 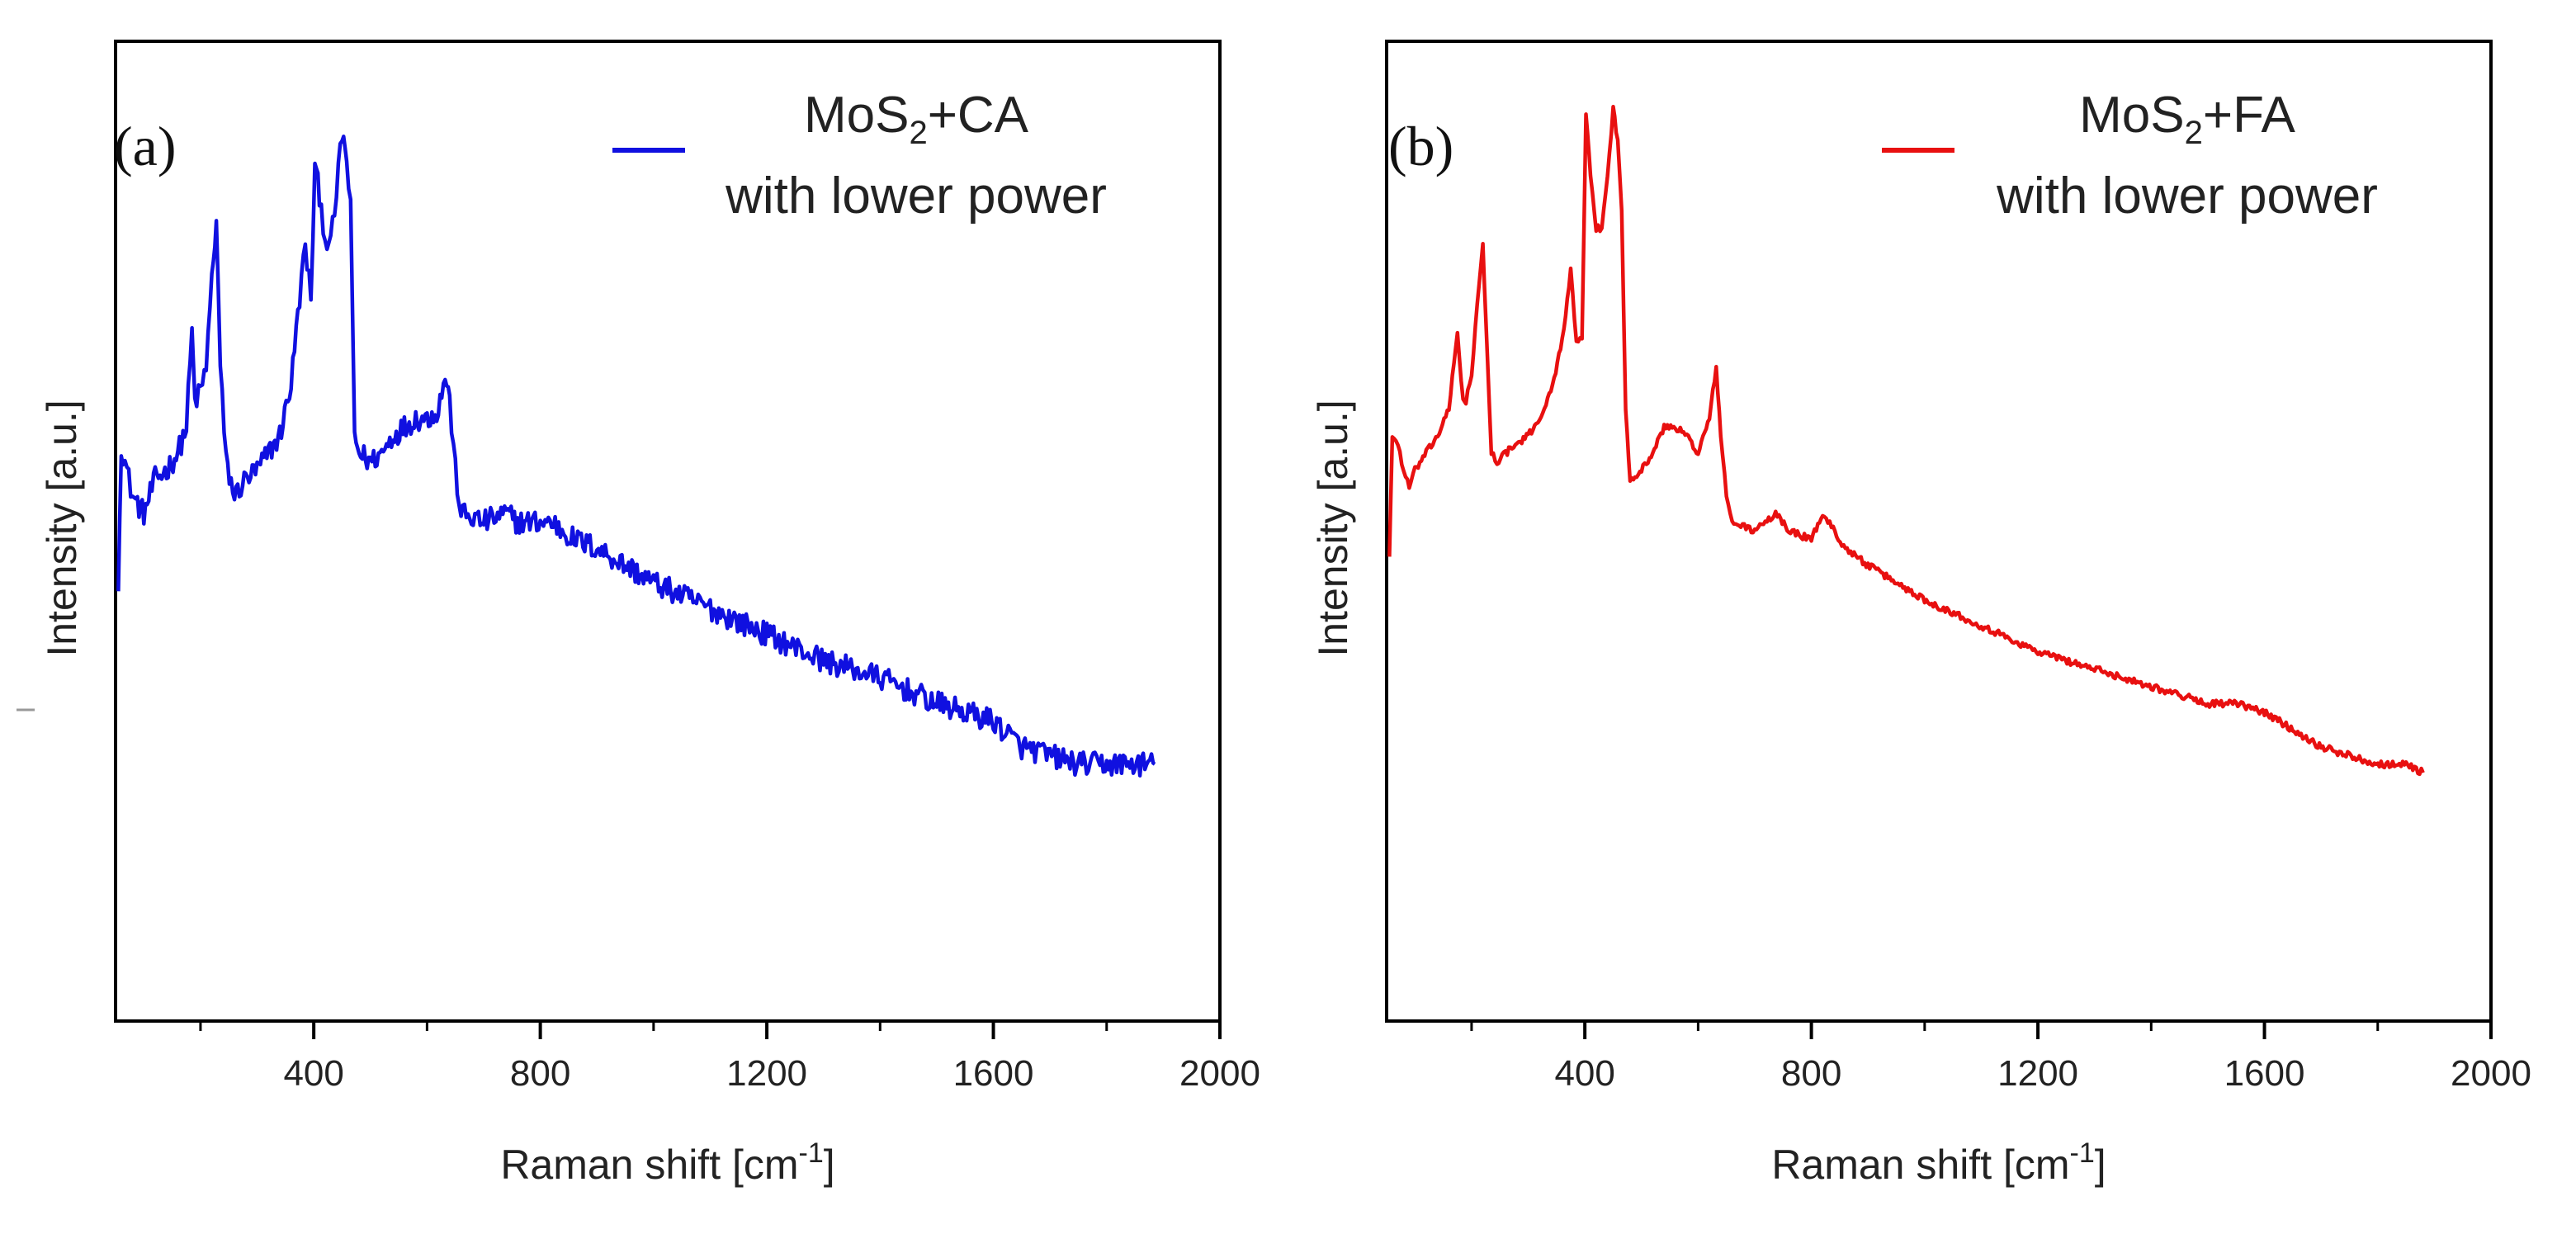 What do you see at coordinates (145, 146) in the screenshot?
I see `panel-label: (a)` at bounding box center [145, 146].